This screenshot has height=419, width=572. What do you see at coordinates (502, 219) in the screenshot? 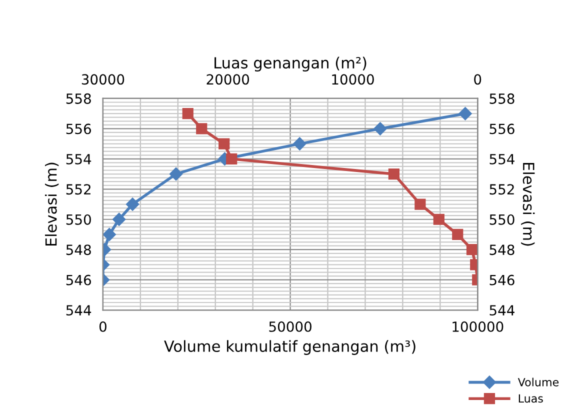
I see `y2-tick-label: 550` at bounding box center [502, 219].